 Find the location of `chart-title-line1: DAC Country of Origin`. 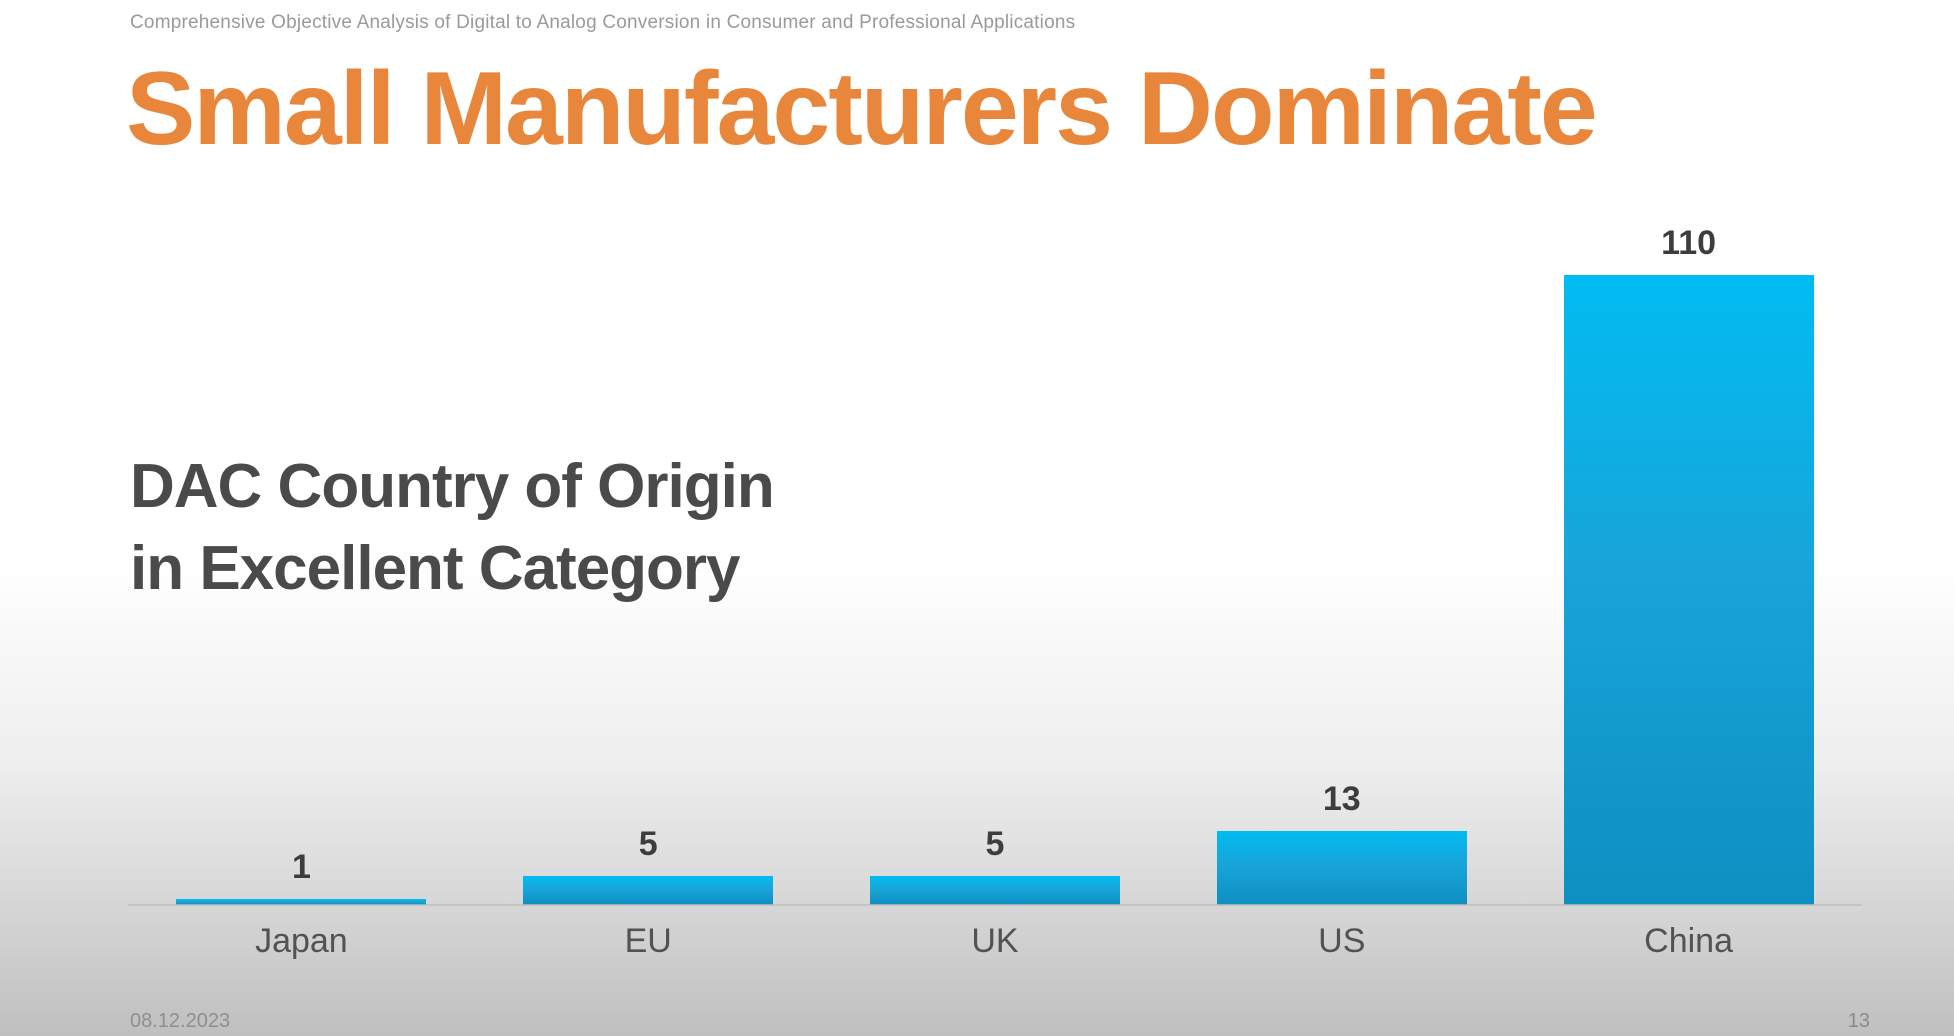

chart-title-line1: DAC Country of Origin is located at coordinates (452, 486).